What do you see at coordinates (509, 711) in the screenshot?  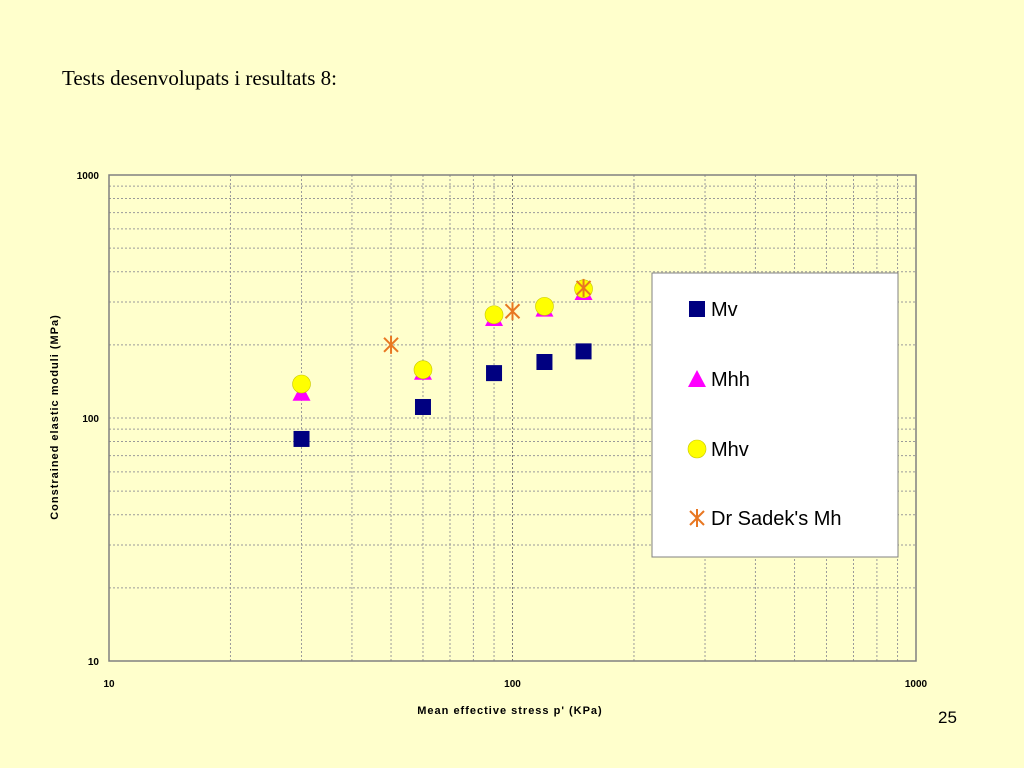 I see `x-axis-title: Mean effective stress p' (KPa)` at bounding box center [509, 711].